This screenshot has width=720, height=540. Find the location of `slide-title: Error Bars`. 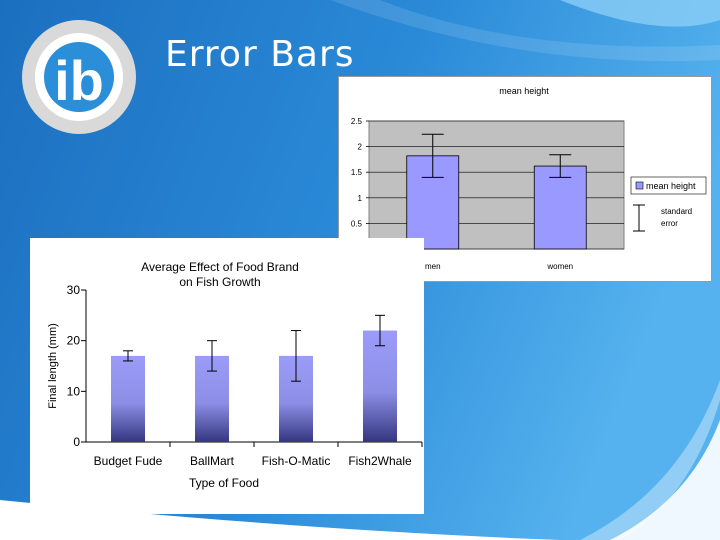

slide-title: Error Bars is located at coordinates (260, 54).